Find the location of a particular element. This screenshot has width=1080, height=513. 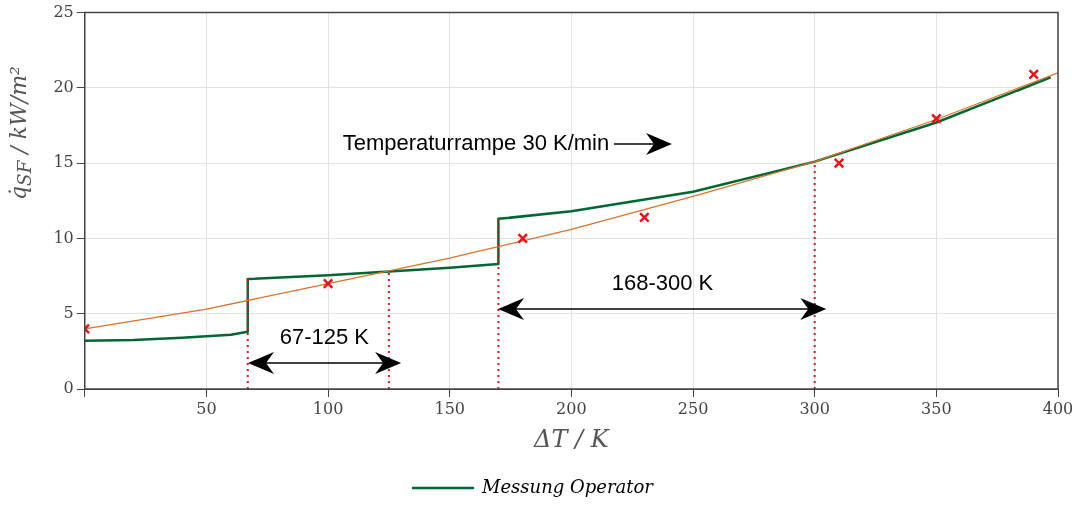

y-tick-label: 10 is located at coordinates (63, 237).